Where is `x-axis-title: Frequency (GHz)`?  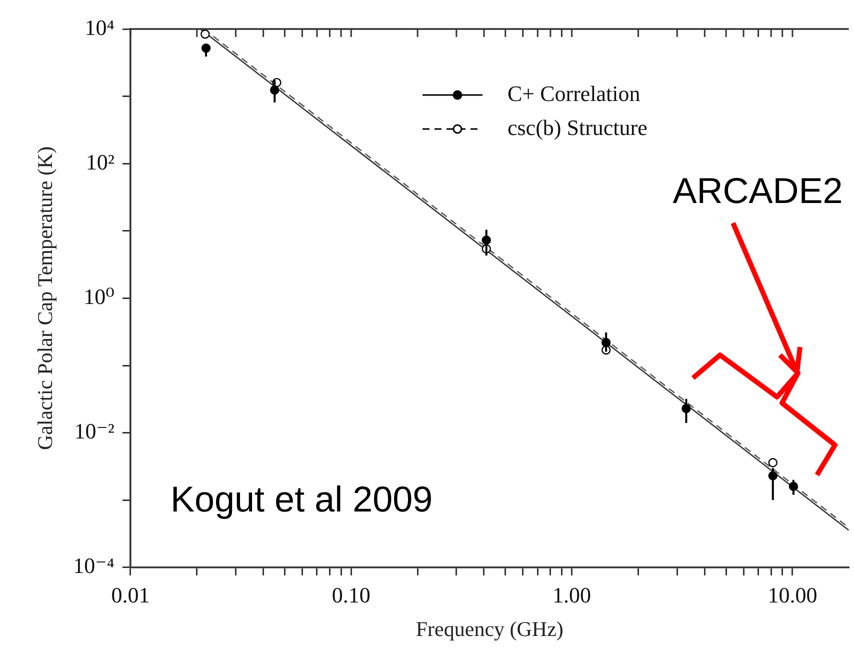 x-axis-title: Frequency (GHz) is located at coordinates (490, 628).